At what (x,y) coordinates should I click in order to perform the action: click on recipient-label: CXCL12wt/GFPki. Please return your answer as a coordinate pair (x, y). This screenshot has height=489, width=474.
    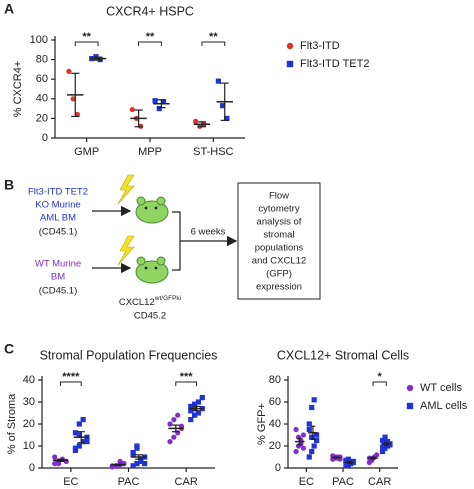
    Looking at the image, I should click on (150, 301).